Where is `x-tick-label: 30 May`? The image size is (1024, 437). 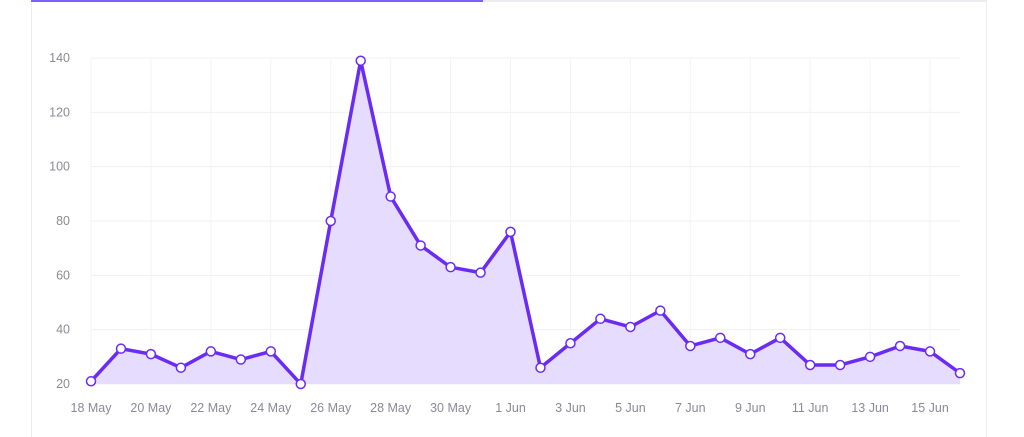
x-tick-label: 30 May is located at coordinates (451, 408).